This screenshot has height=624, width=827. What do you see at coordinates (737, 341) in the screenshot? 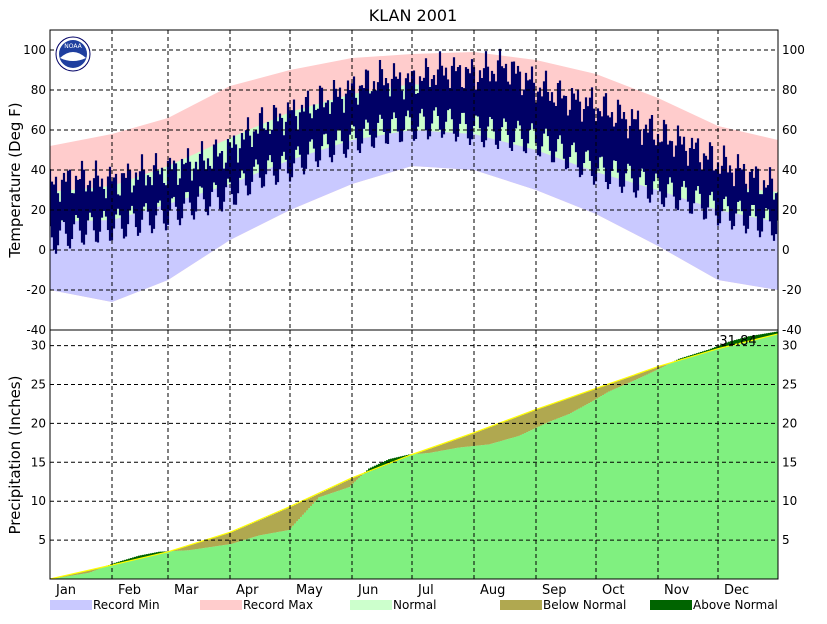
I see `precip-total-annotation: 31.84` at bounding box center [737, 341].